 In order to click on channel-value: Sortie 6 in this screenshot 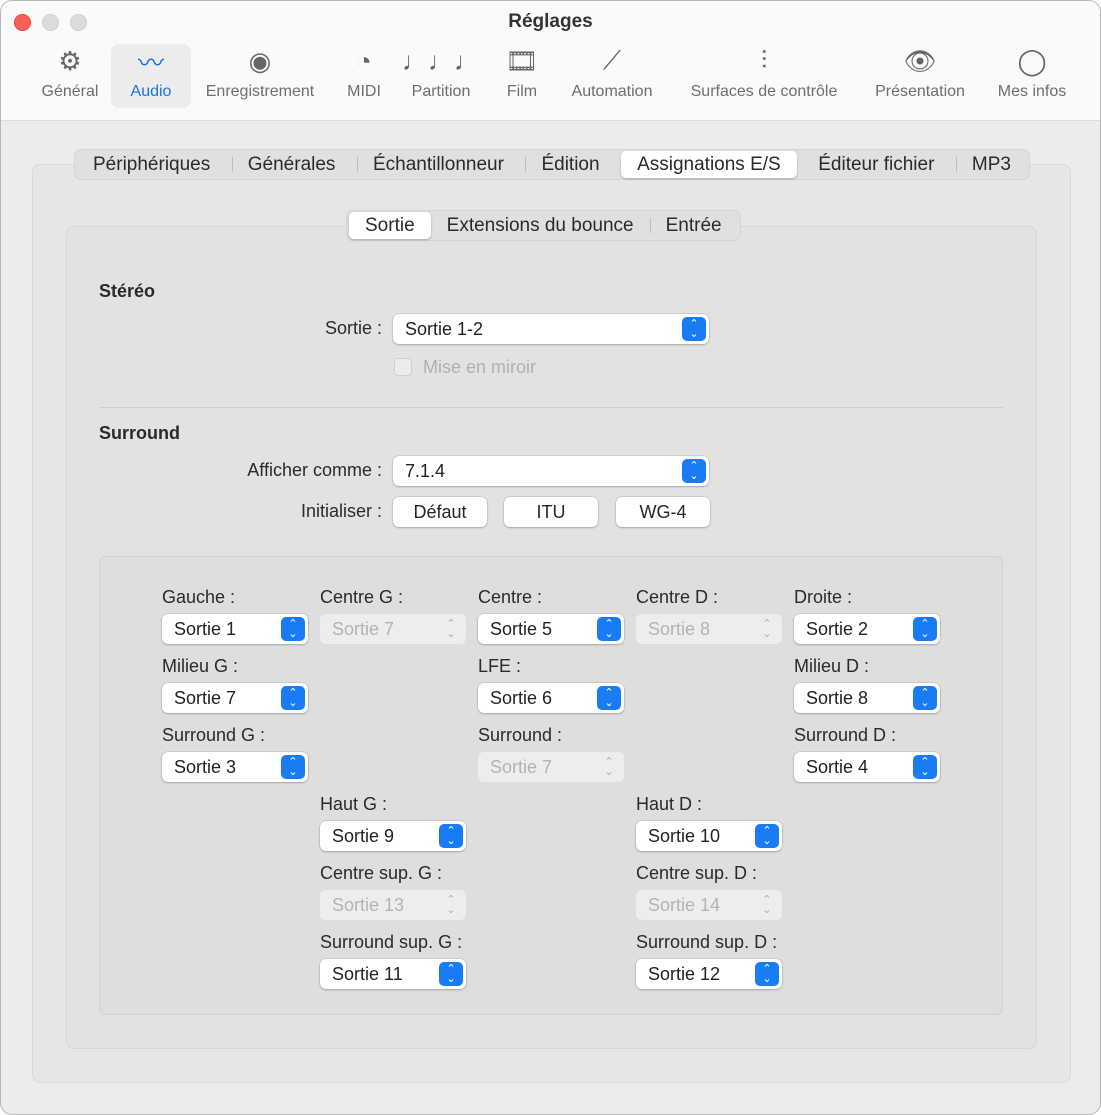, I will do `click(521, 698)`.